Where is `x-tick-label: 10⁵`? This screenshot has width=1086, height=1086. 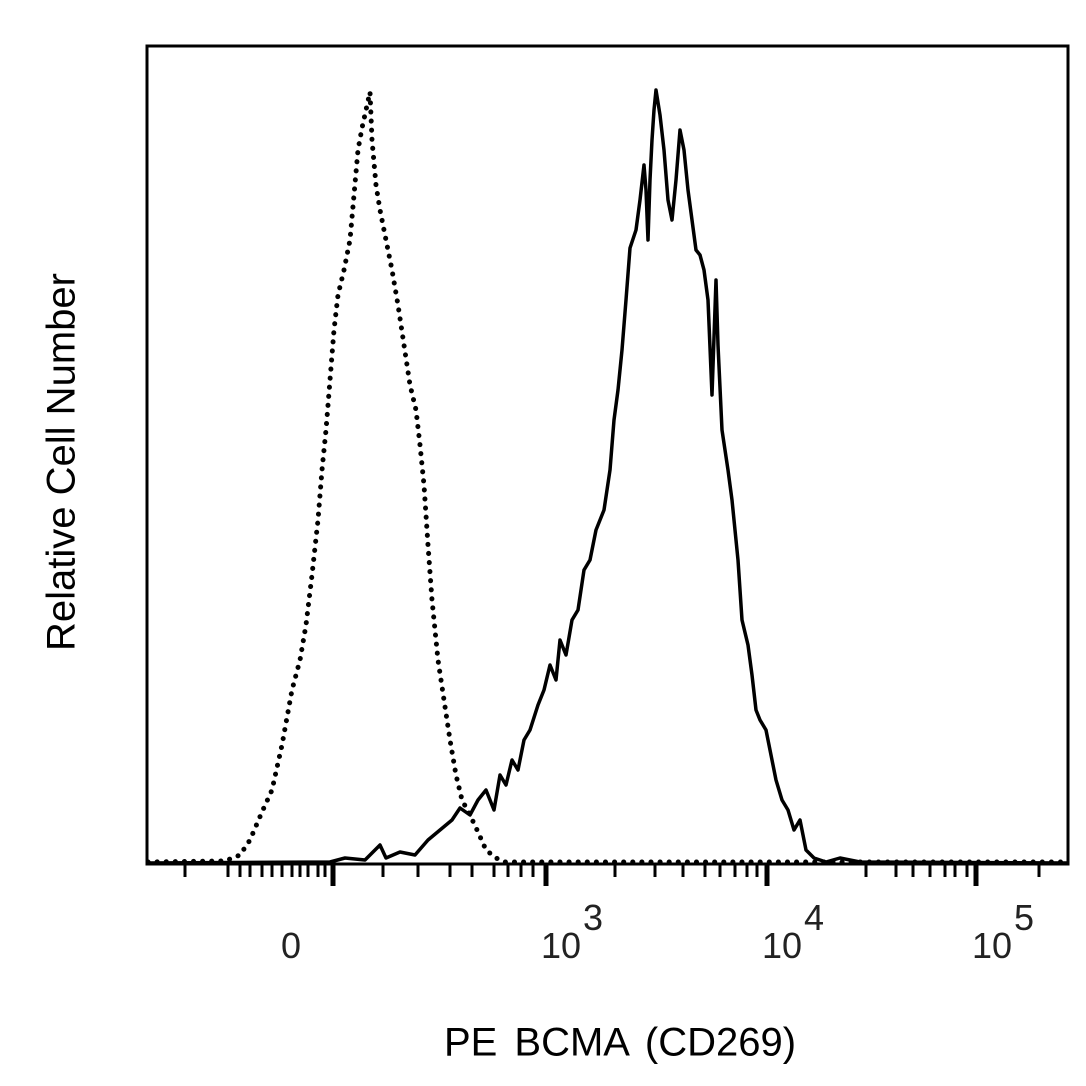 x-tick-label: 10⁵ is located at coordinates (1003, 932).